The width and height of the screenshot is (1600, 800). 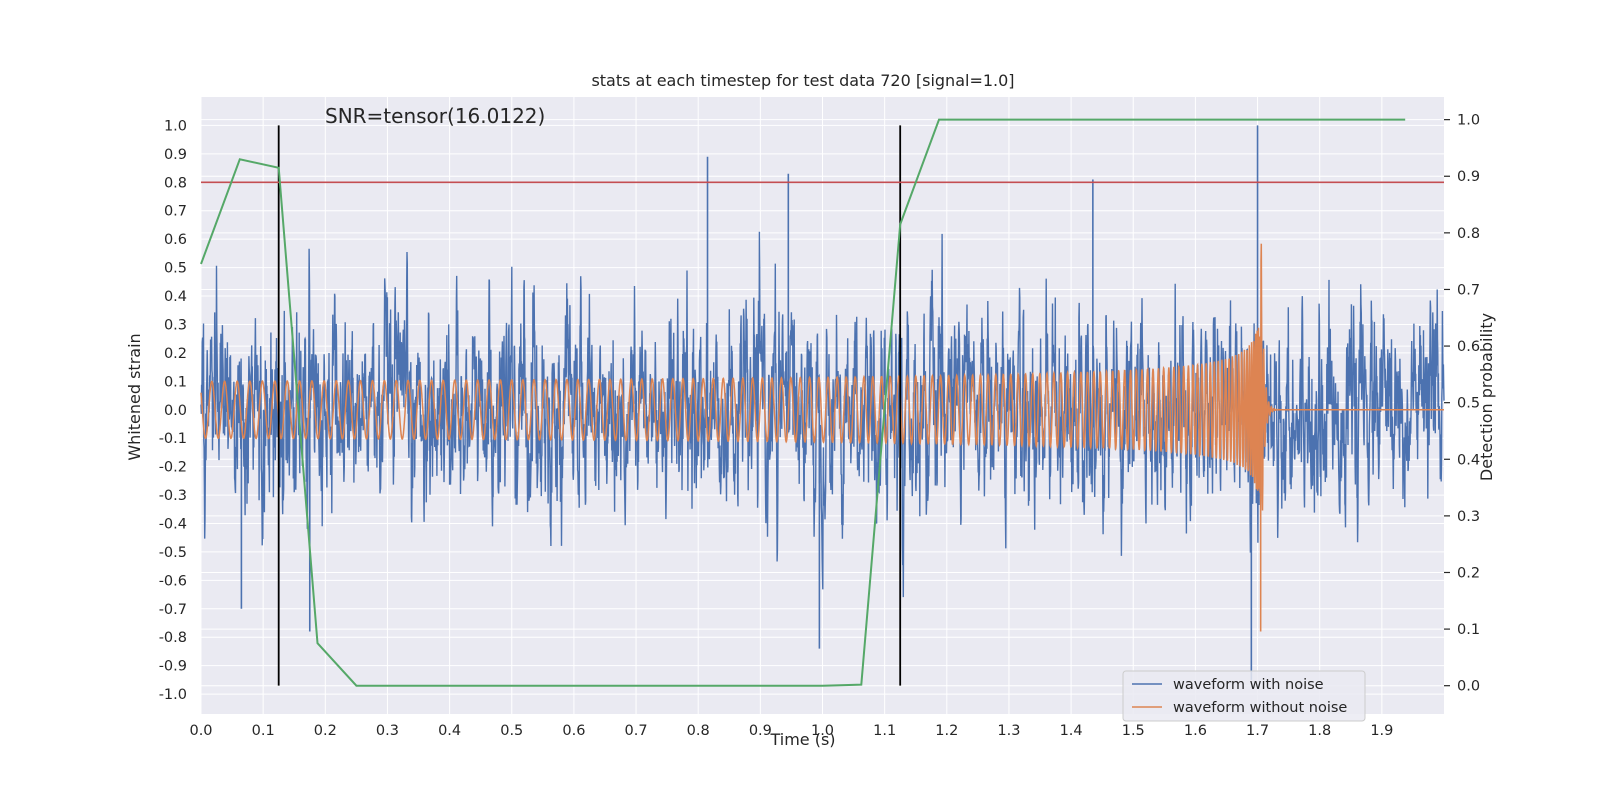 I want to click on x-axis-label: Time (s), so click(x=802, y=739).